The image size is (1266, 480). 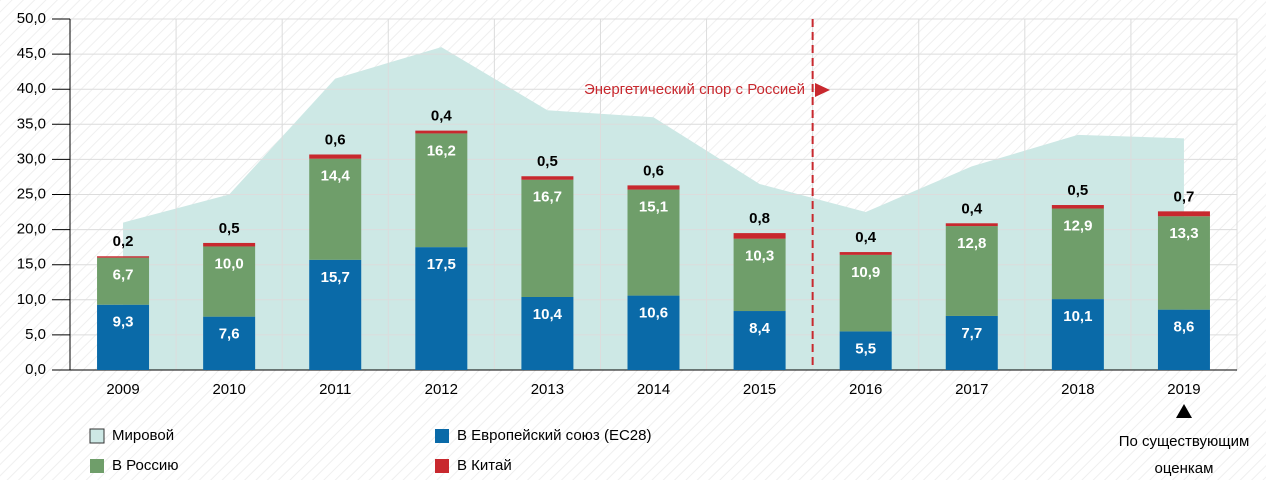 I want to click on value-label: 0,7, so click(x=1184, y=196).